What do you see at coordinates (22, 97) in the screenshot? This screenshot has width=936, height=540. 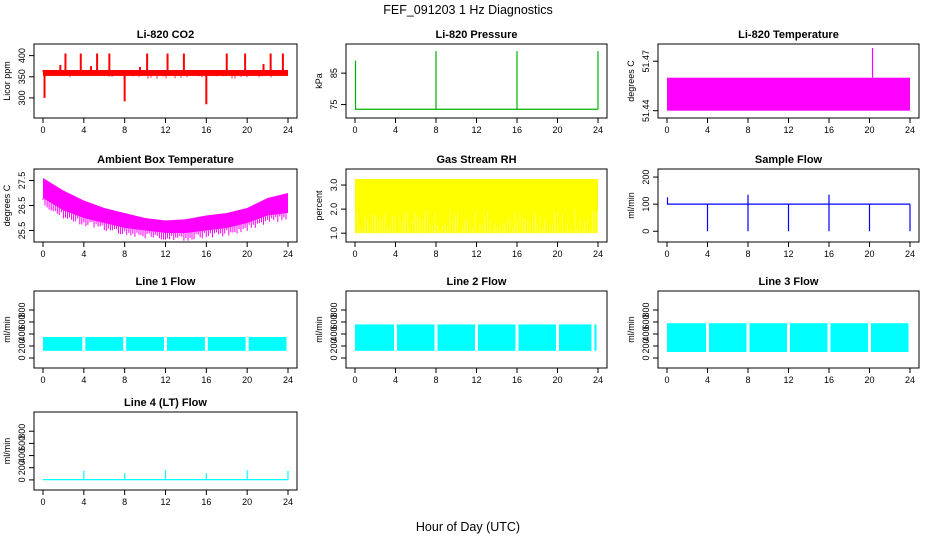 I see `y-tick-label: 300` at bounding box center [22, 97].